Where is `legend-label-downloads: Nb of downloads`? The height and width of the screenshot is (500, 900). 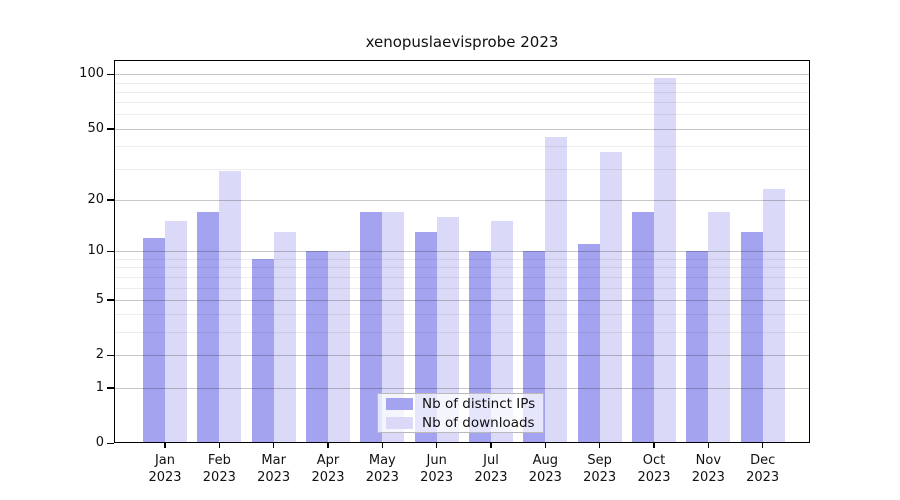 legend-label-downloads: Nb of downloads is located at coordinates (478, 422).